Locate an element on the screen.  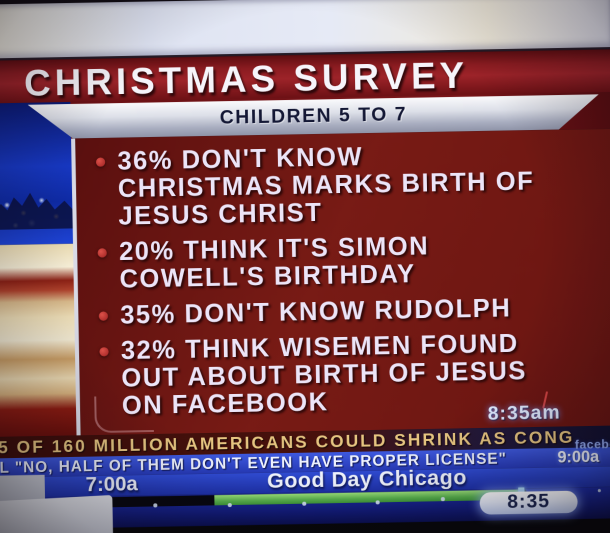
buildings-silhouette is located at coordinates (37, 208).